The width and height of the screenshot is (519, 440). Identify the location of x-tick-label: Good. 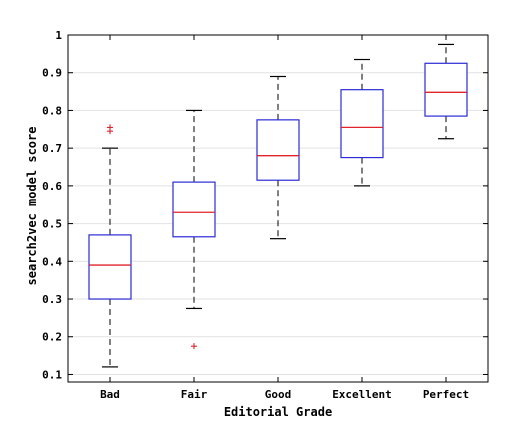
(278, 394).